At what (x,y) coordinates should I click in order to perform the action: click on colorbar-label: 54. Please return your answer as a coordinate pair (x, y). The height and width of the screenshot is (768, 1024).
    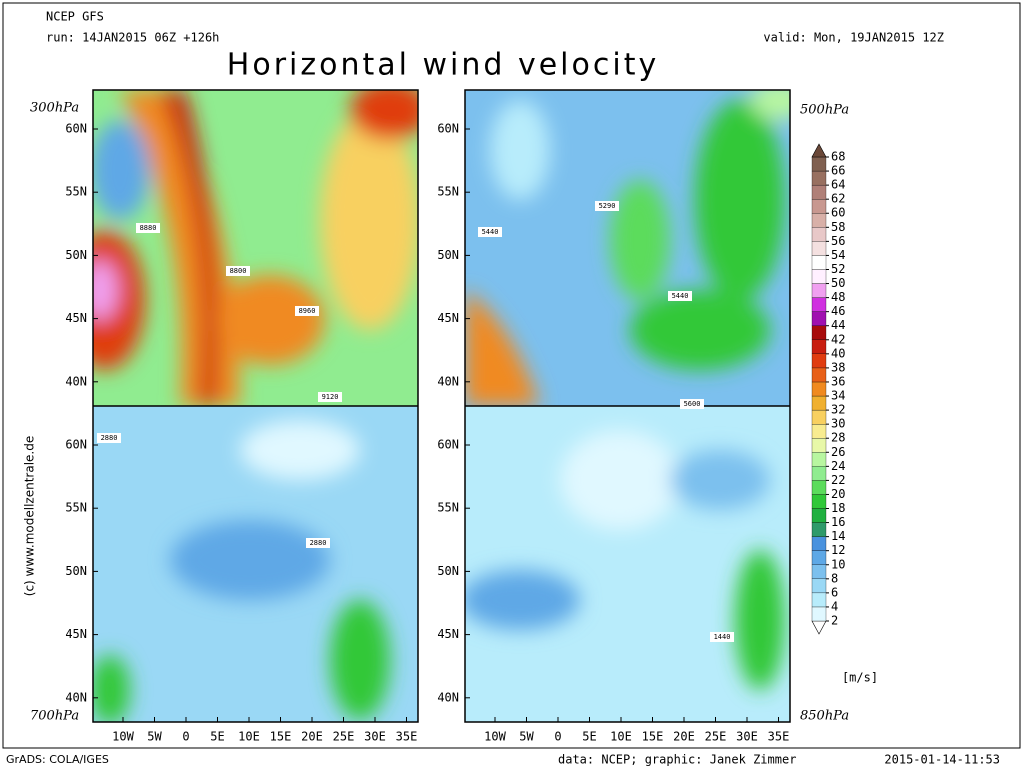
    Looking at the image, I should click on (838, 255).